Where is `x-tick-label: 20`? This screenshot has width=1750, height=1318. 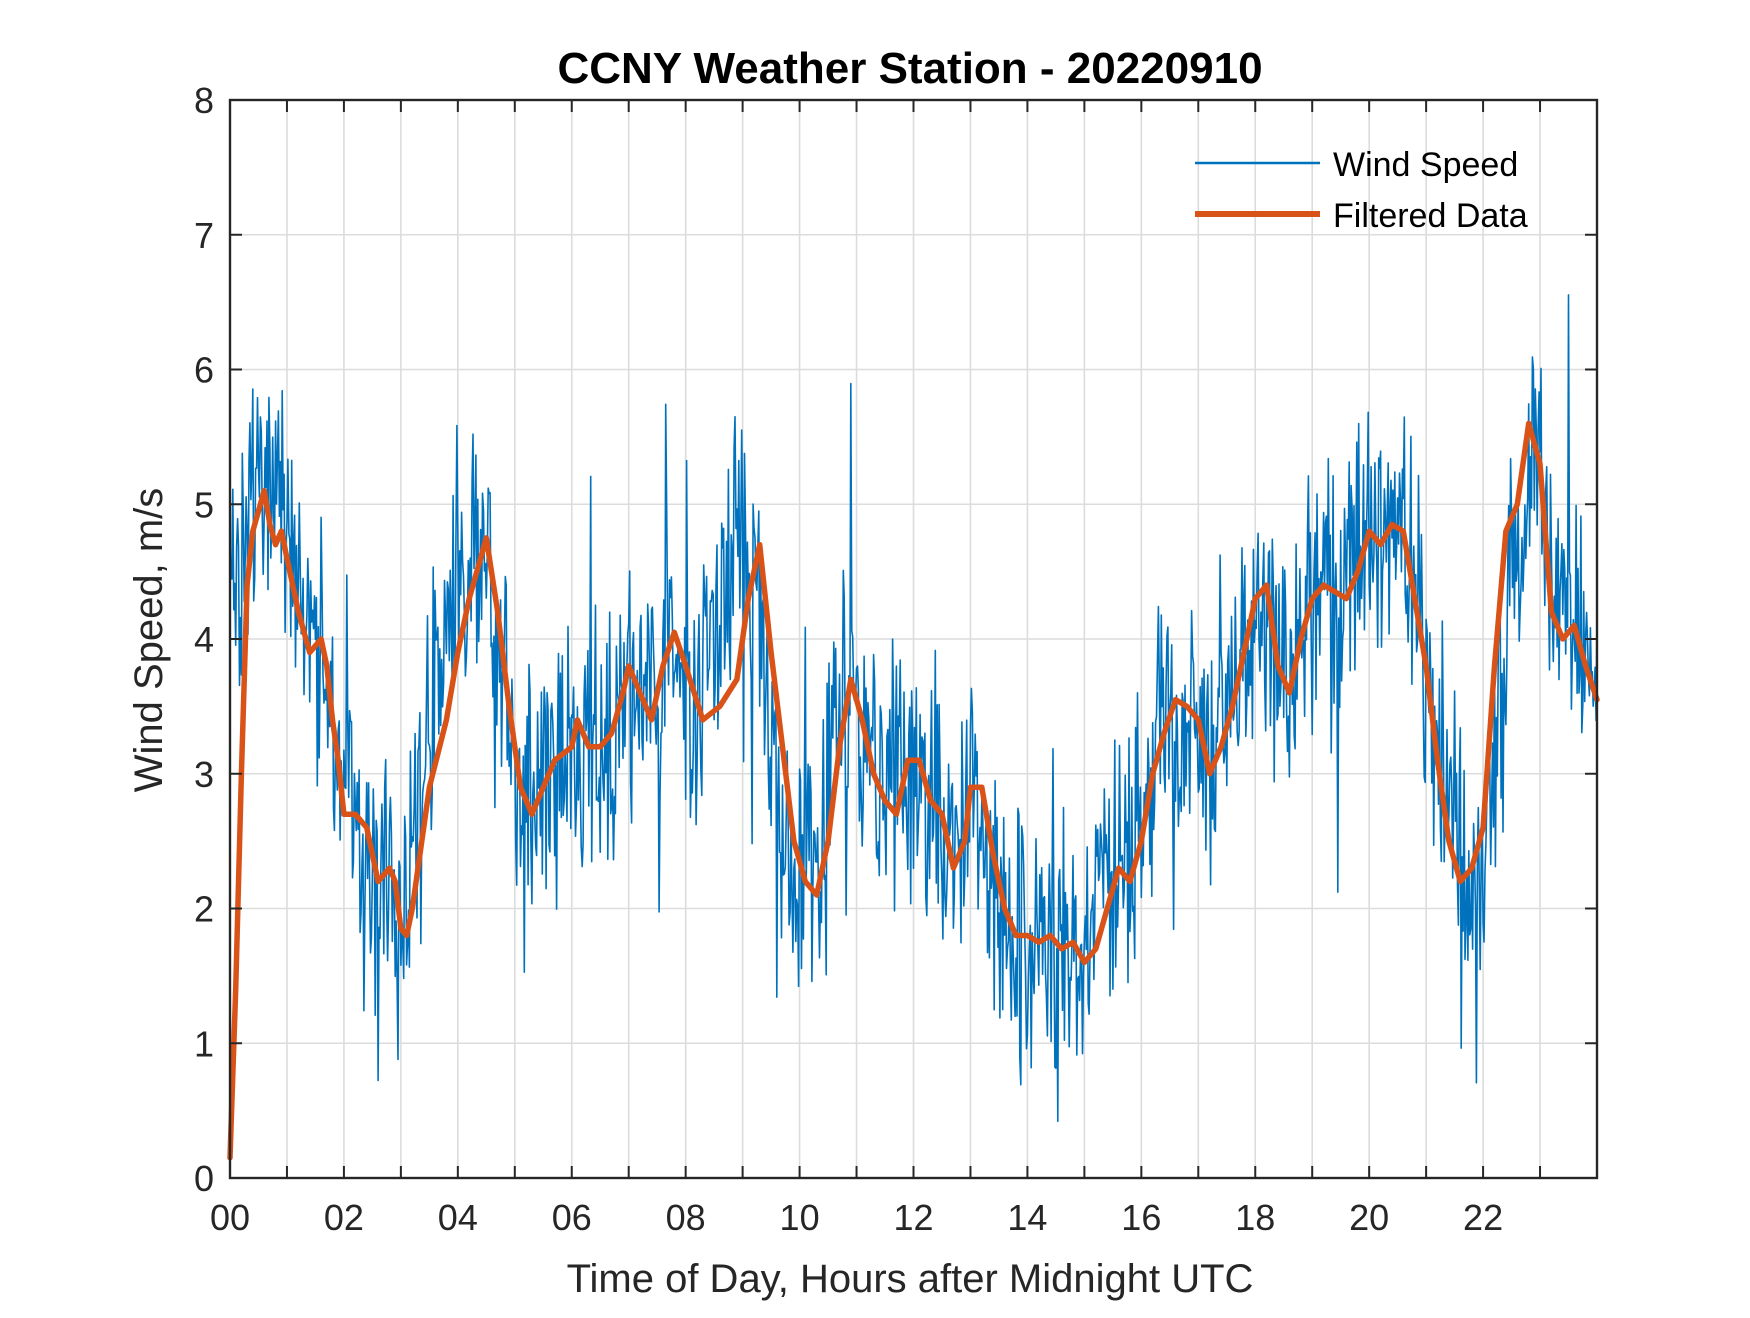 x-tick-label: 20 is located at coordinates (1369, 1217).